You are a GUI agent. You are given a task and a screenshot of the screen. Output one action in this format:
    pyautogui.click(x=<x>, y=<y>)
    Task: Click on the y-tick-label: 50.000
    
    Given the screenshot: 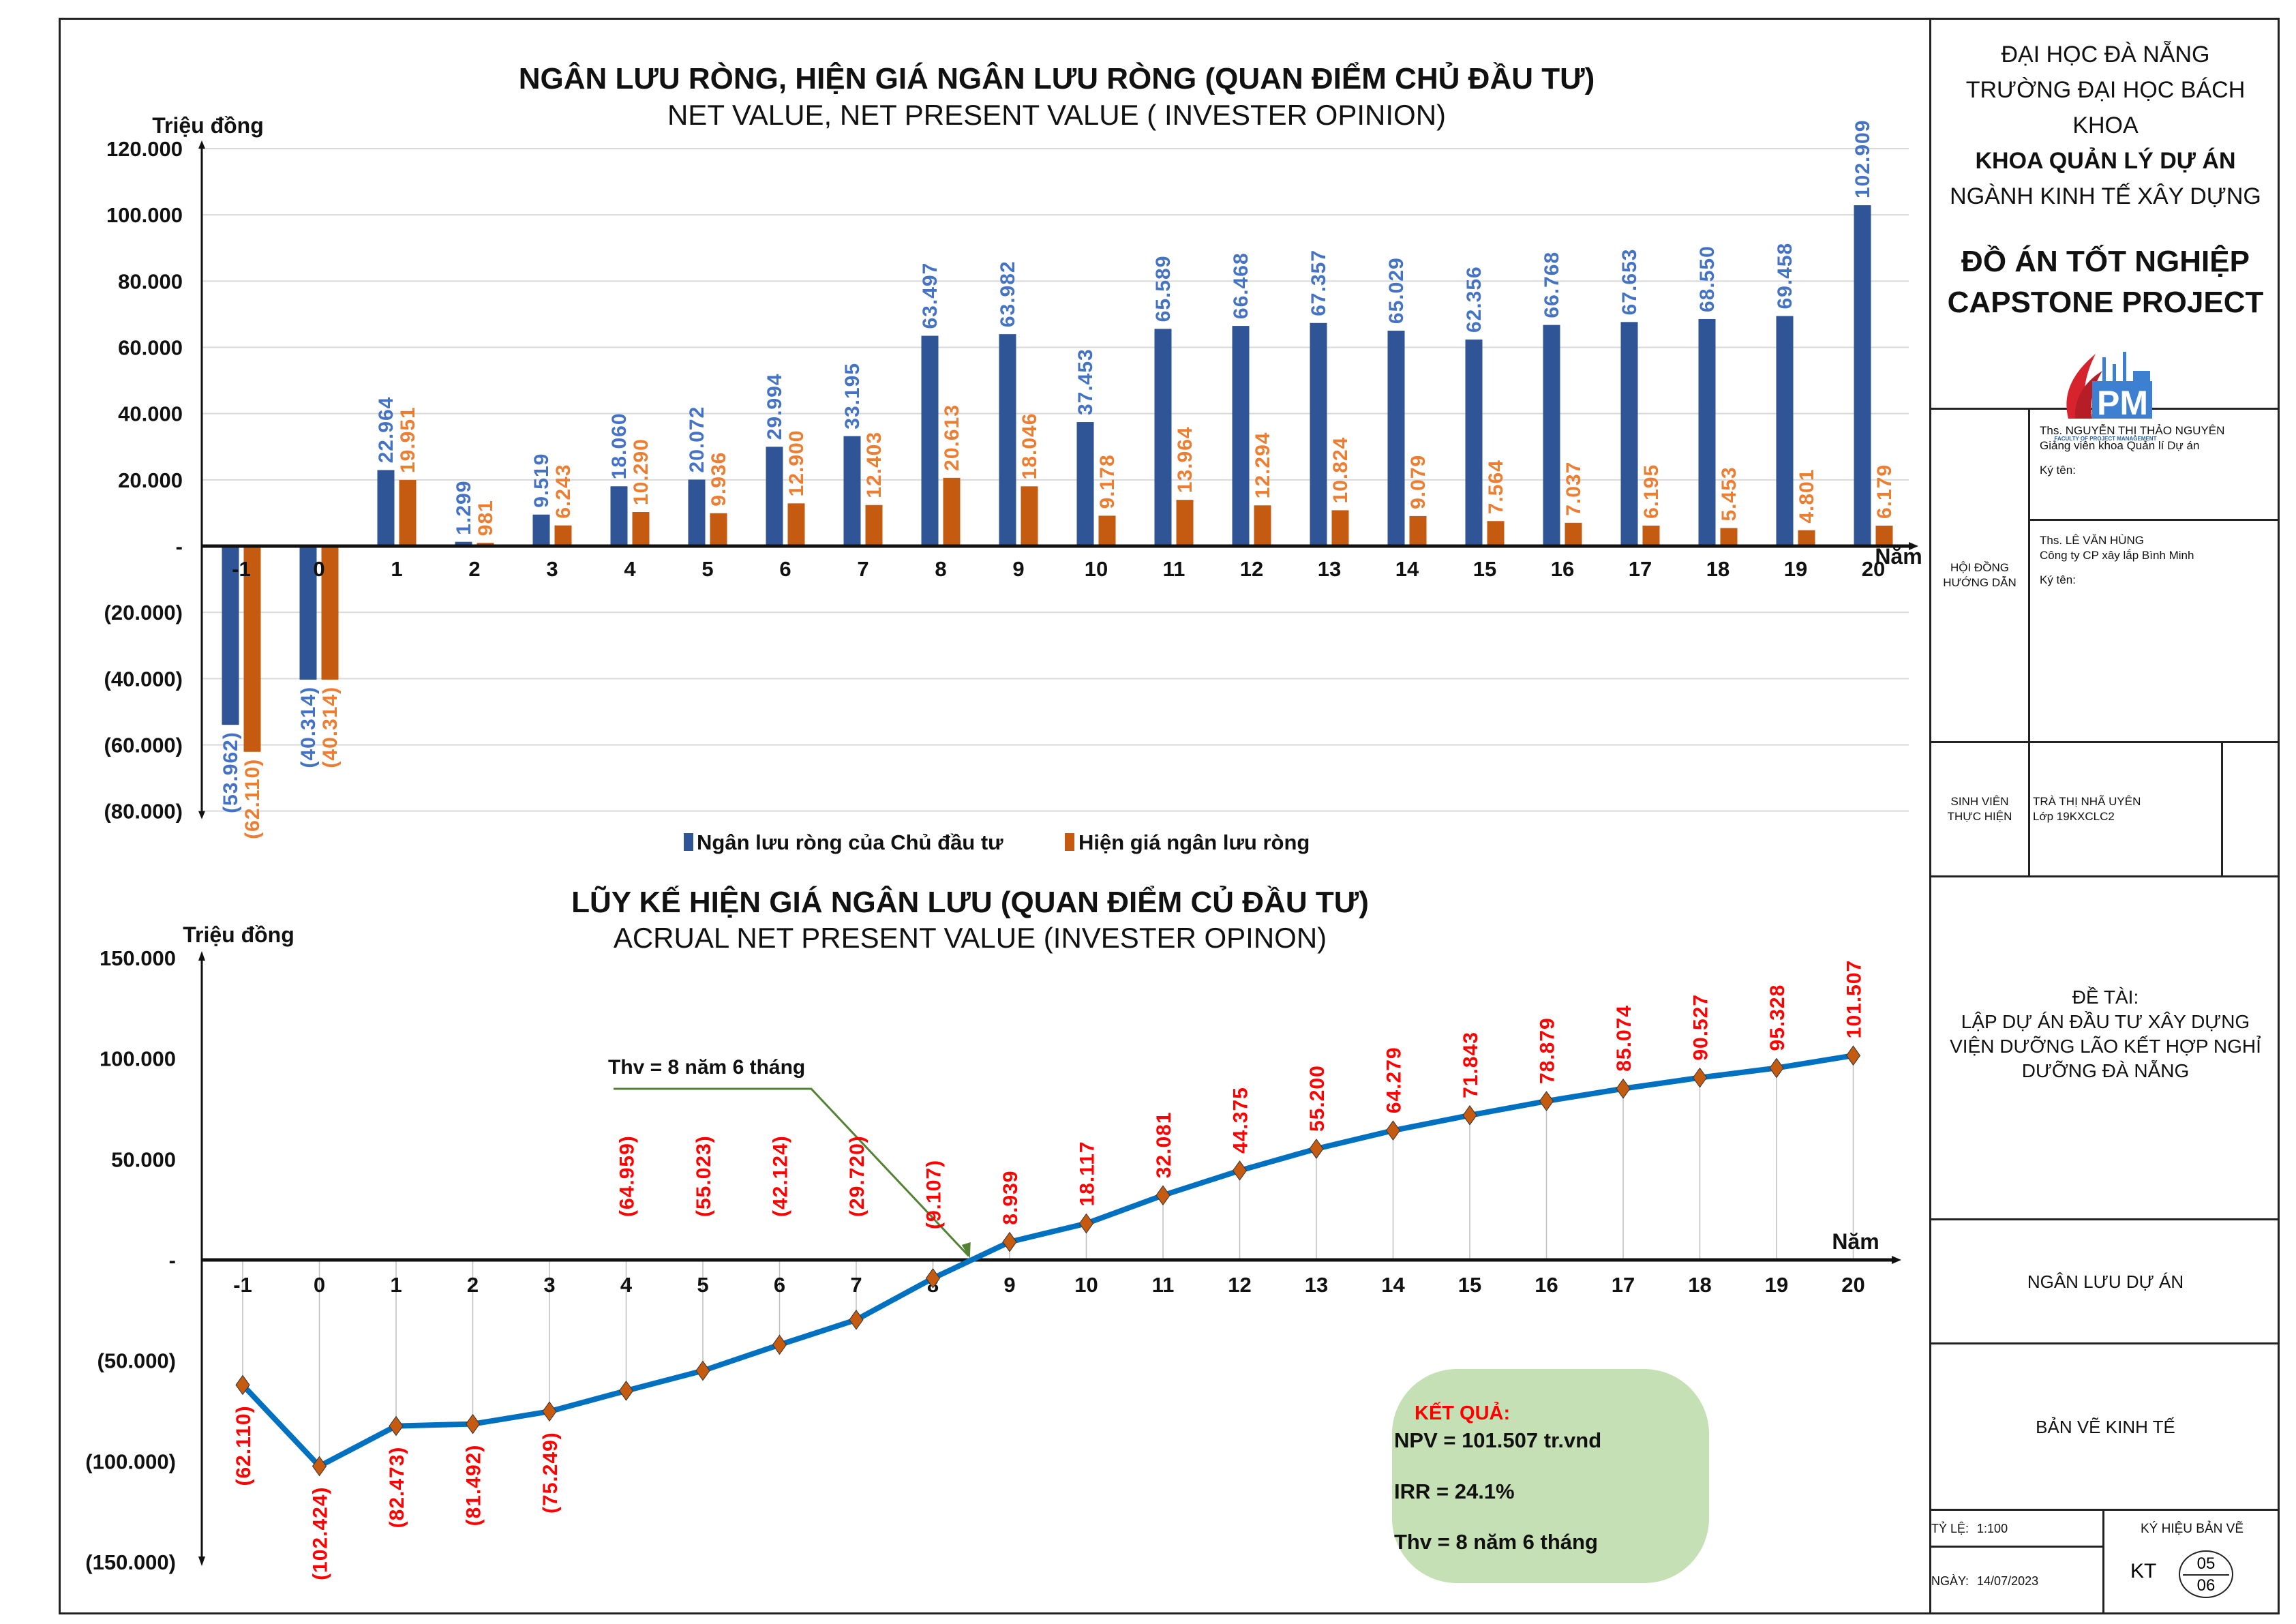 What is the action you would take?
    pyautogui.click(x=143, y=1159)
    